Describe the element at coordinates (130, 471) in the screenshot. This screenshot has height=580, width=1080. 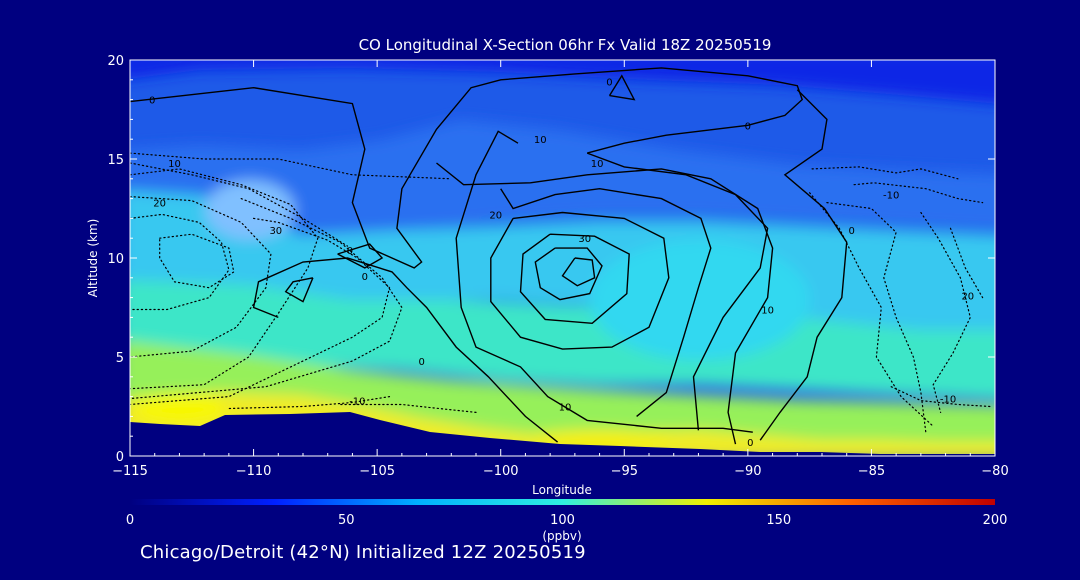
I see `x-tick-label: −115` at that location.